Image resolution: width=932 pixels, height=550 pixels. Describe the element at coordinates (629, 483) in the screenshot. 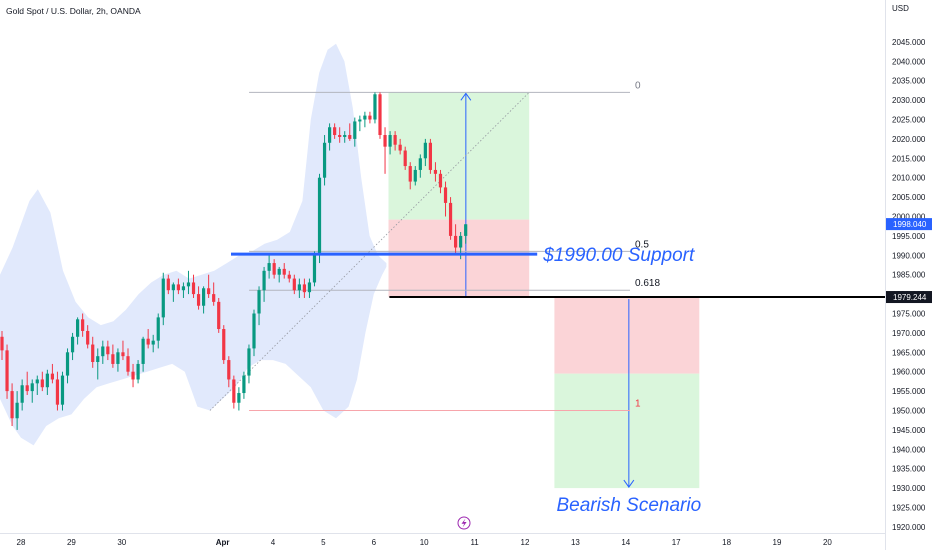

I see `short-arrow-head` at that location.